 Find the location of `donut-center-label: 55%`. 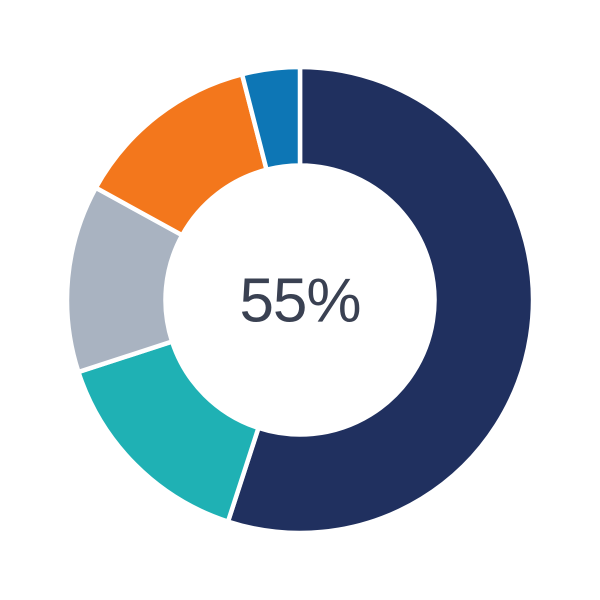

donut-center-label: 55% is located at coordinates (299, 301).